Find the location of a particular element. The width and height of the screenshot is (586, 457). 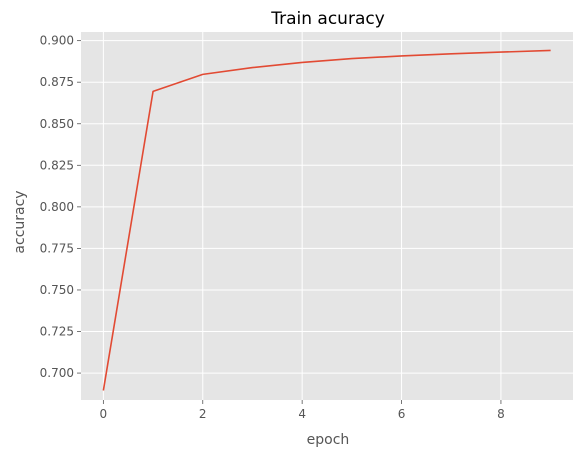

x-axis-ticks: 0 2 4 6 8 is located at coordinates (302, 410).